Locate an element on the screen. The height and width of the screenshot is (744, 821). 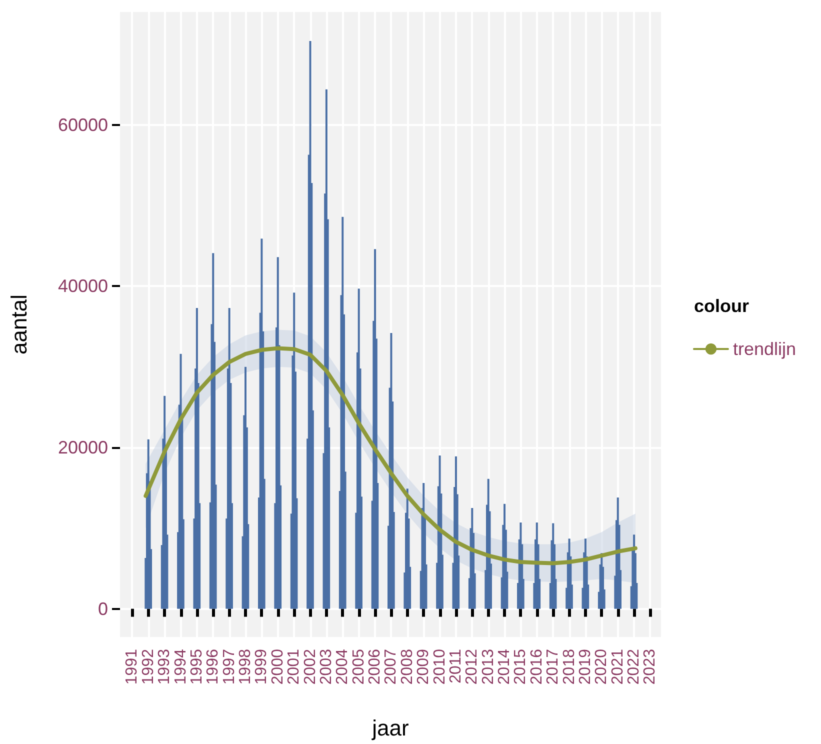
x-tick-label: 2012 is located at coordinates (472, 666).